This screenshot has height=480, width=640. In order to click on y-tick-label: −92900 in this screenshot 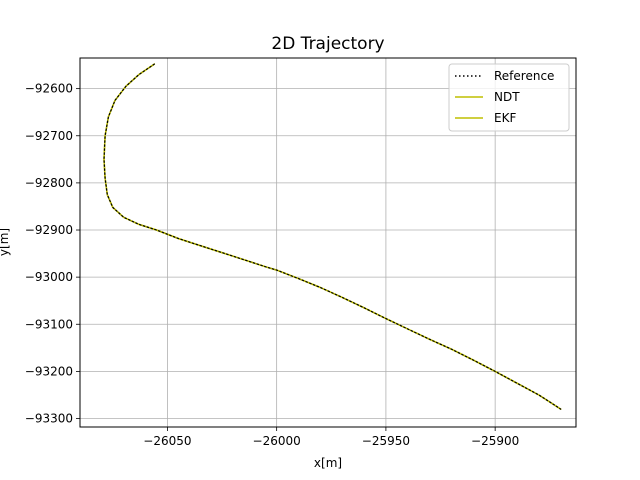, I will do `click(49, 230)`.